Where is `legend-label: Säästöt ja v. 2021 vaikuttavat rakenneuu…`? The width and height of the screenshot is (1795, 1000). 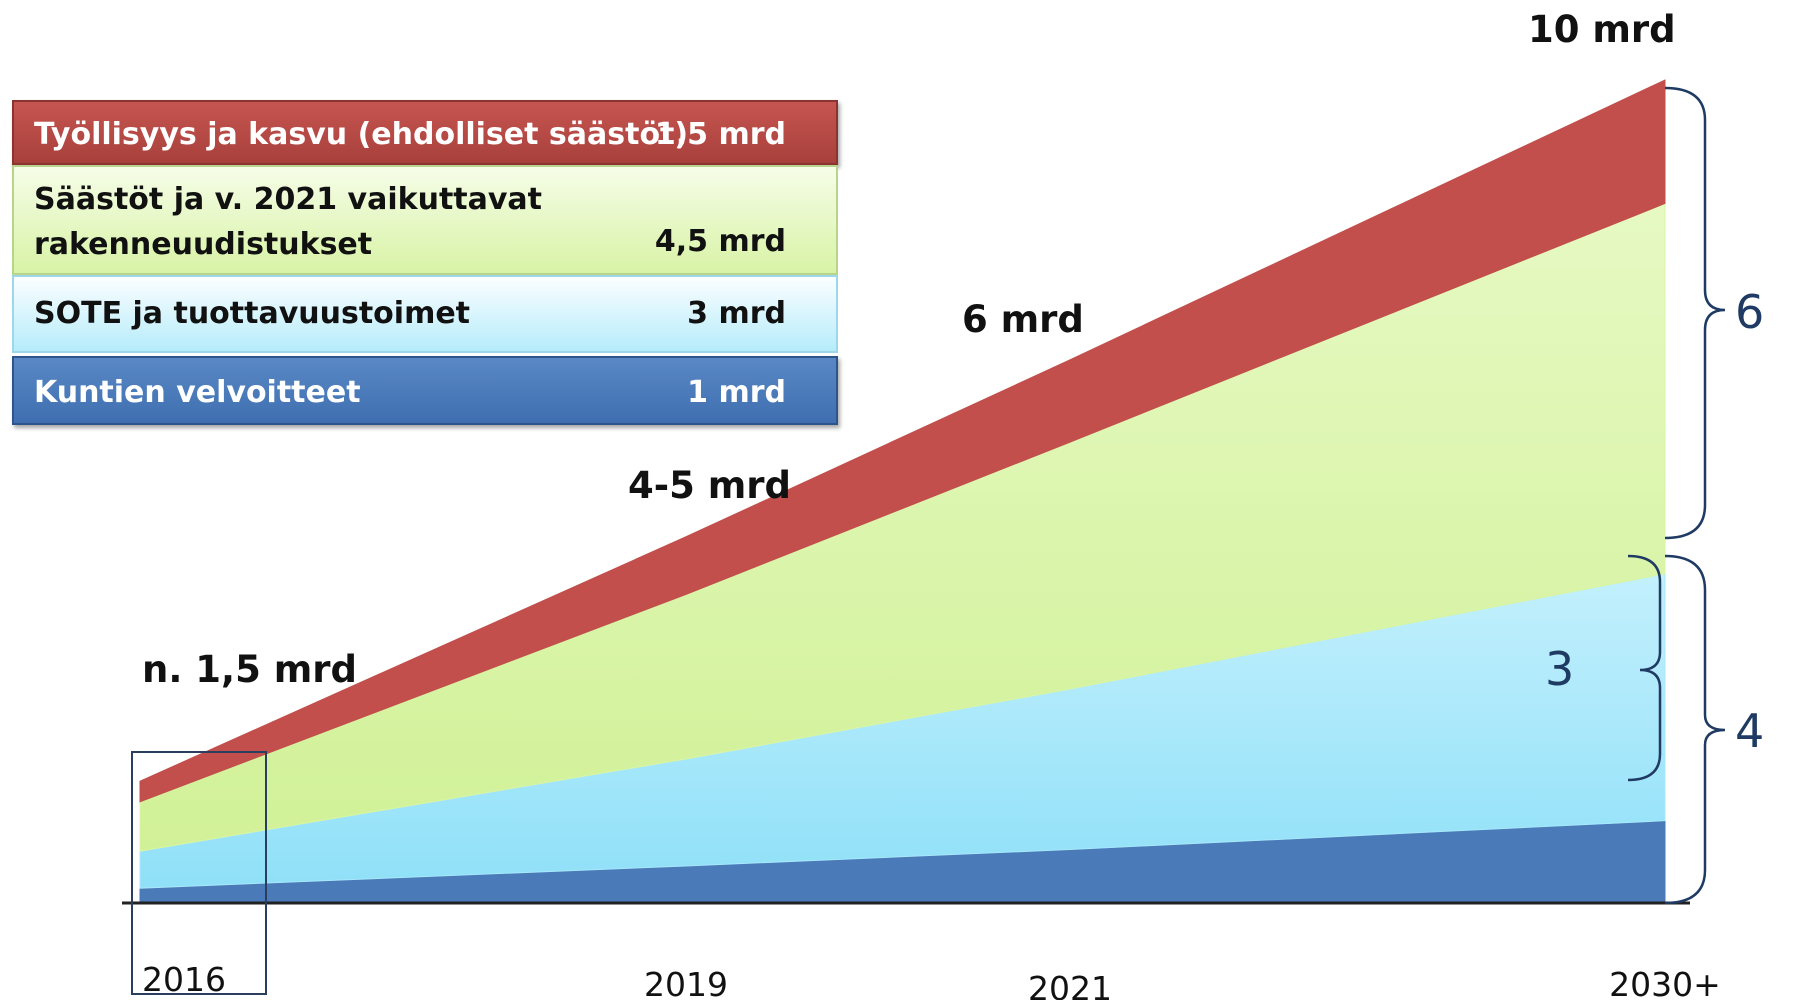
legend-label: Säästöt ja v. 2021 vaikuttavat rakenneuu… is located at coordinates (288, 222).